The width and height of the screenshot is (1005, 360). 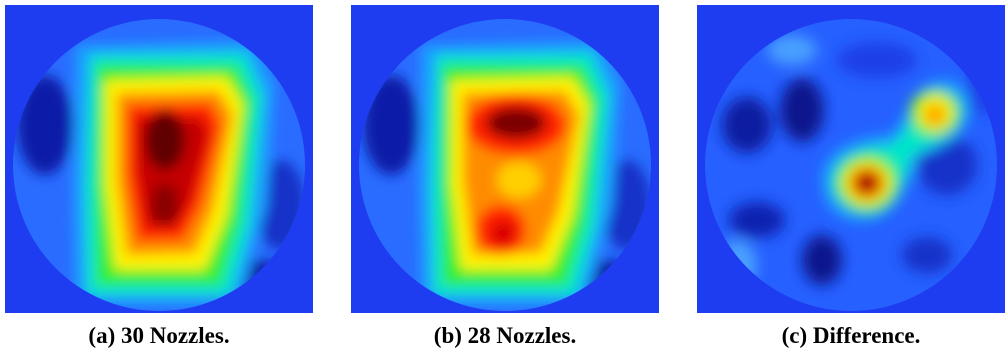 I want to click on caption-c: (c) Difference., so click(x=851, y=335).